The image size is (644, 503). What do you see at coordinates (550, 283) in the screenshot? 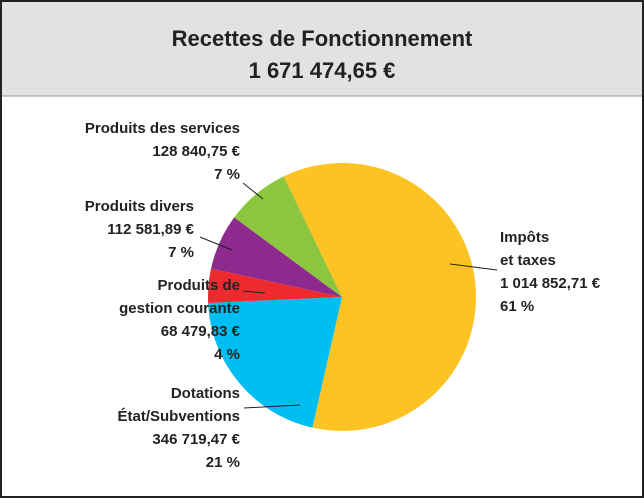
I see `value-label: 1 014 852,71 €` at bounding box center [550, 283].